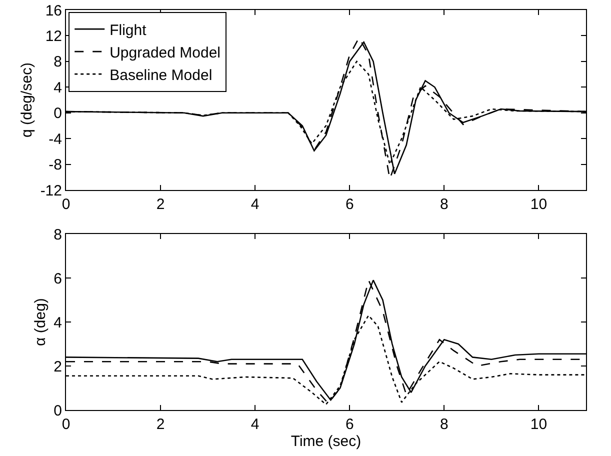 The height and width of the screenshot is (456, 611). I want to click on y-tick-label: 16, so click(53, 11).